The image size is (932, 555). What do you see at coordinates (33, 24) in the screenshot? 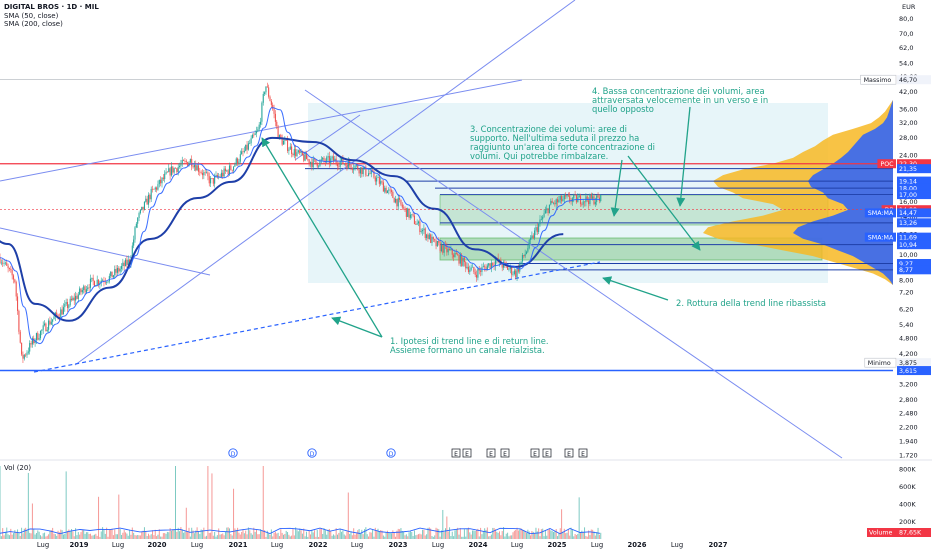
I see `sma200-legend: SMA (200, close)` at bounding box center [33, 24].